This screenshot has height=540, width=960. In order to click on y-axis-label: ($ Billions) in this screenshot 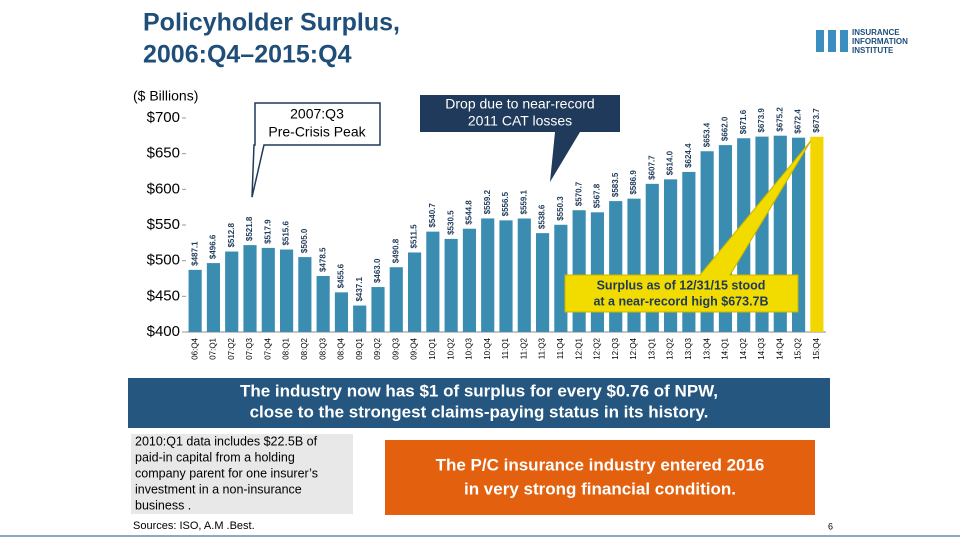, I will do `click(165, 96)`.